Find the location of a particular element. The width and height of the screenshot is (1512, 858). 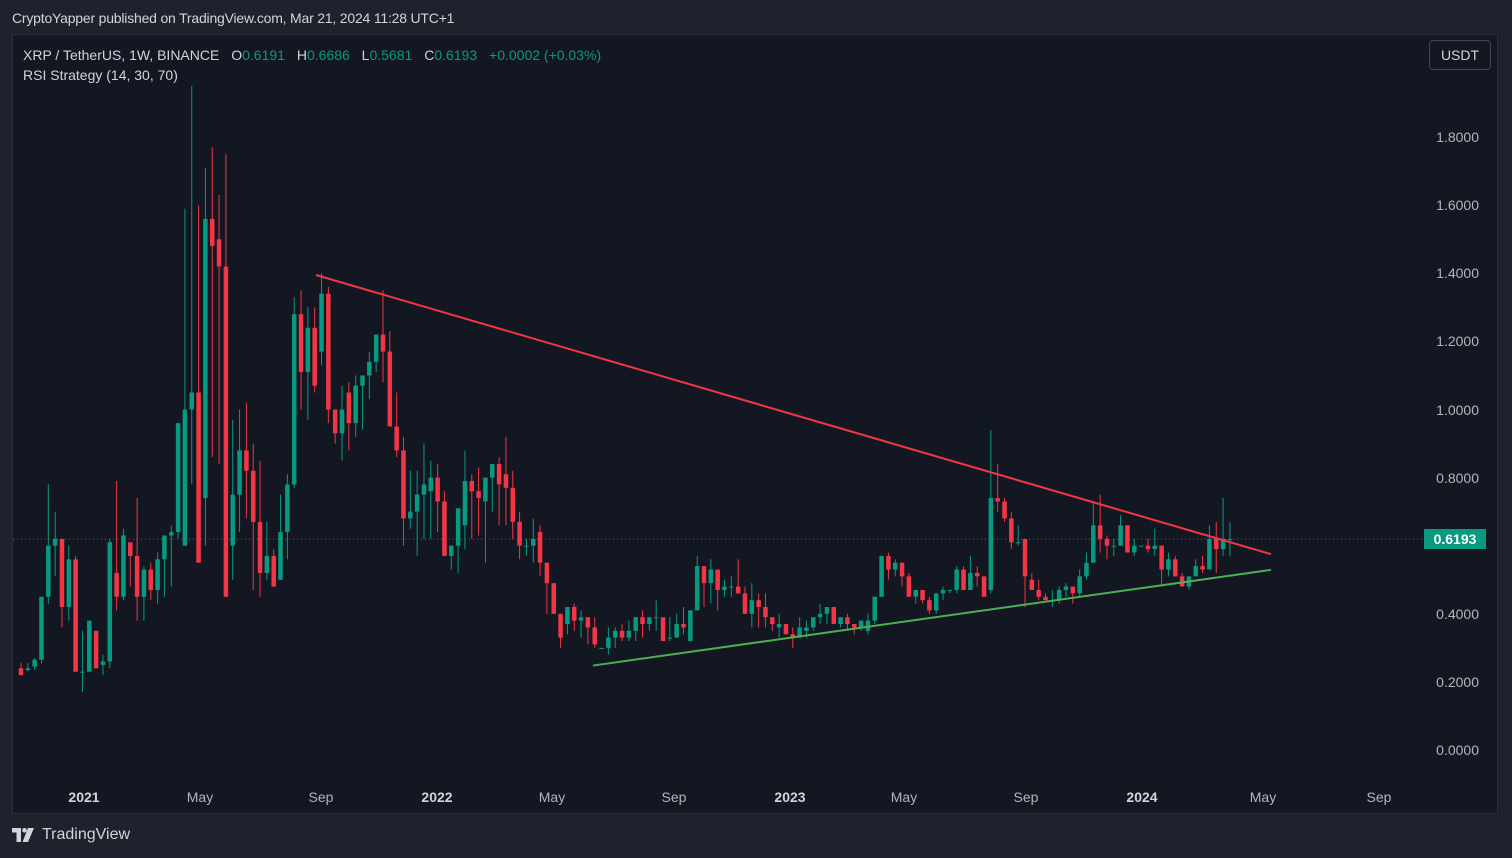

symbol-label: XRP / TetherUS, 1W, BINANCE is located at coordinates (121, 55).